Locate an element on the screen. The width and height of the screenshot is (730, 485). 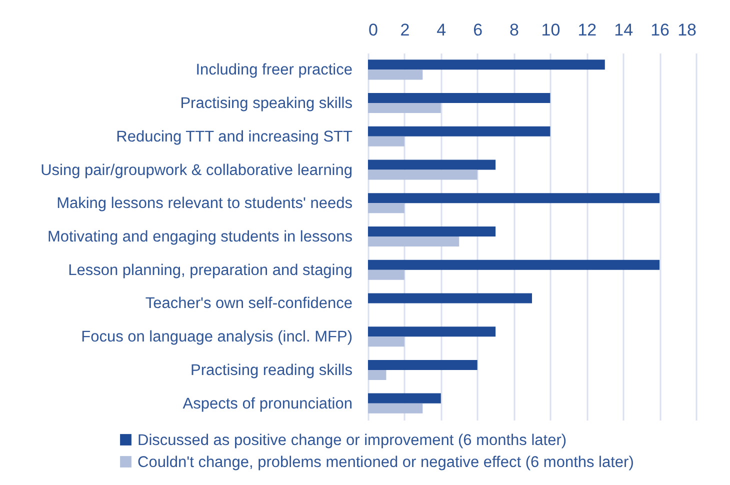
x-tick-label: 14 is located at coordinates (624, 30).